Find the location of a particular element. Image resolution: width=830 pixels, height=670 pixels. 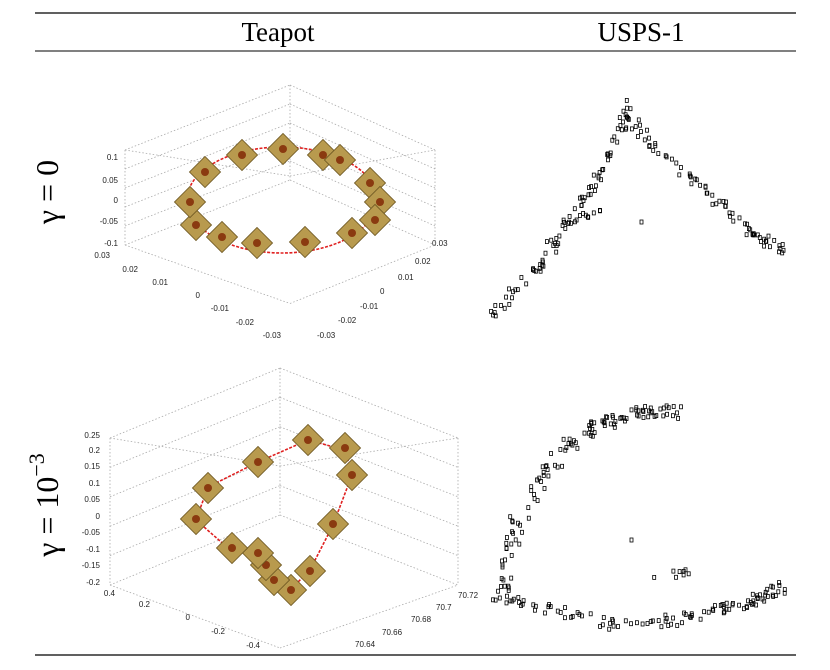

column-header: USPS-1 is located at coordinates (640, 32).